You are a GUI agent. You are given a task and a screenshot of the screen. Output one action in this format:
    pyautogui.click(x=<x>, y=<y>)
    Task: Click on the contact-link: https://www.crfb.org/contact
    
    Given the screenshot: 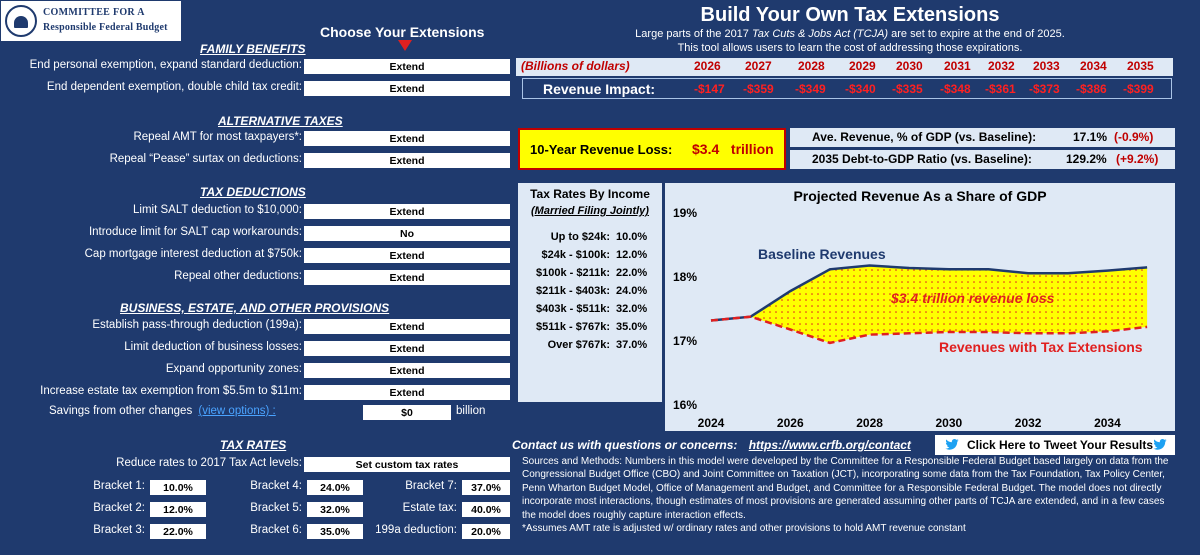 What is the action you would take?
    pyautogui.click(x=829, y=445)
    